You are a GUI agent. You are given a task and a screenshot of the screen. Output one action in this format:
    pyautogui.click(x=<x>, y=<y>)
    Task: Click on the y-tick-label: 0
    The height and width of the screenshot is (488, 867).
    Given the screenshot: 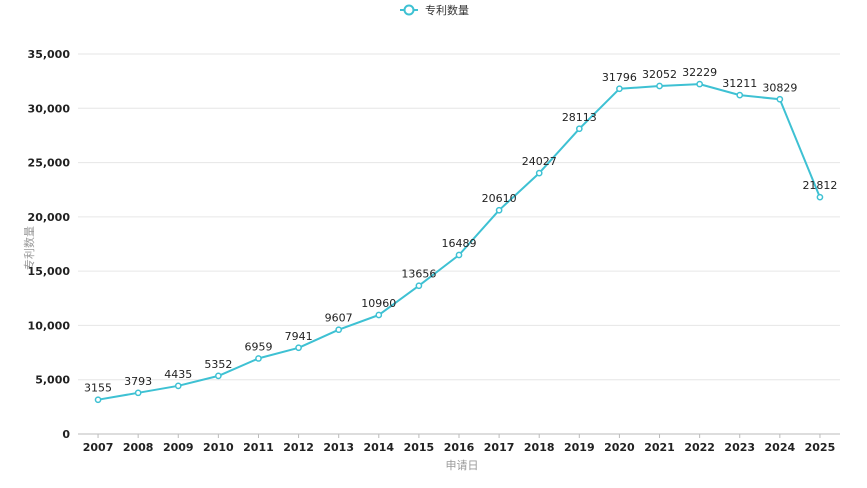 What is the action you would take?
    pyautogui.click(x=66, y=434)
    